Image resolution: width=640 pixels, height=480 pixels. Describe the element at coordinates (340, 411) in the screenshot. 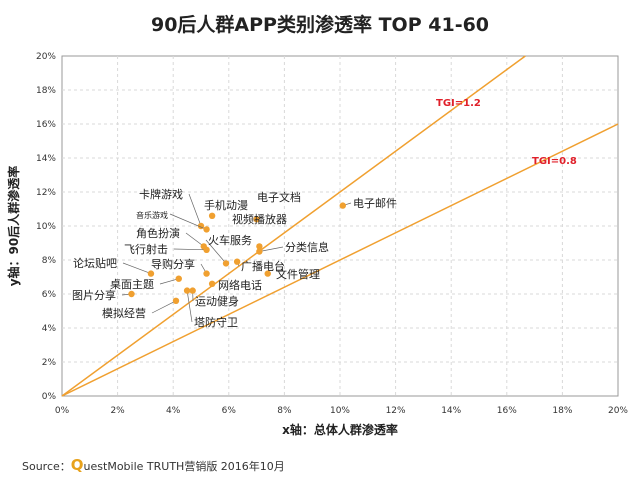

I see `x-tick-label: 10%` at that location.